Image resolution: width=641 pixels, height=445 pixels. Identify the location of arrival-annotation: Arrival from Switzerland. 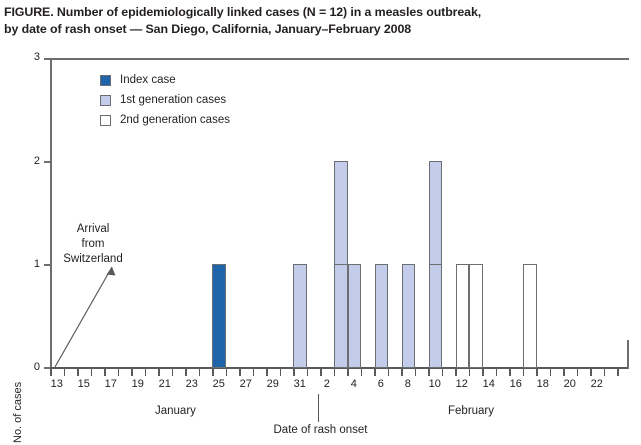
(93, 244).